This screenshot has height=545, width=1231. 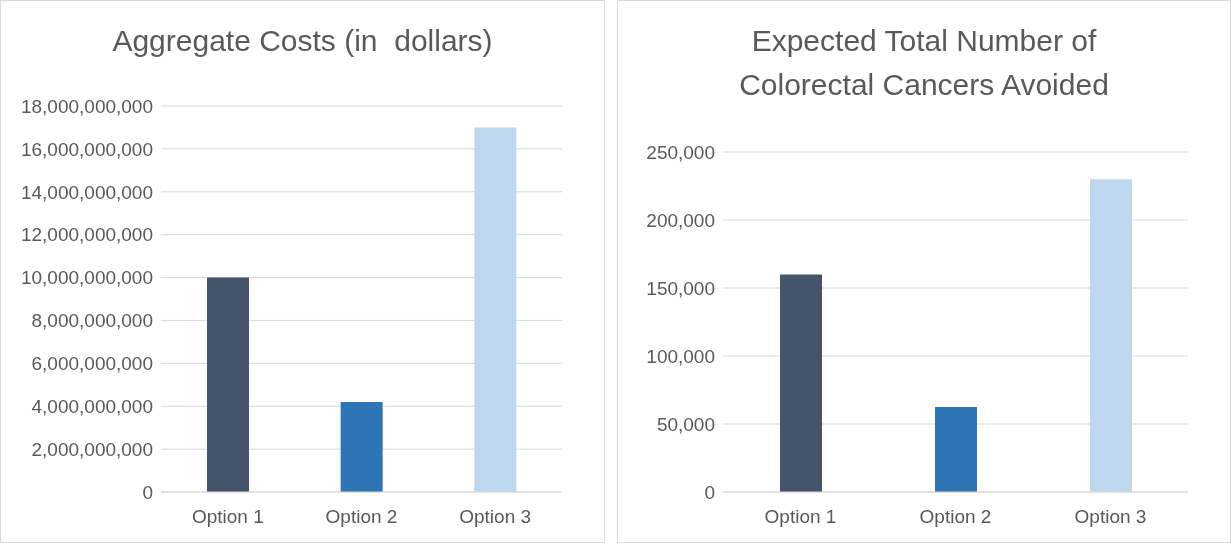 I want to click on y-tick-label: 14,000,000,000, so click(x=86, y=192).